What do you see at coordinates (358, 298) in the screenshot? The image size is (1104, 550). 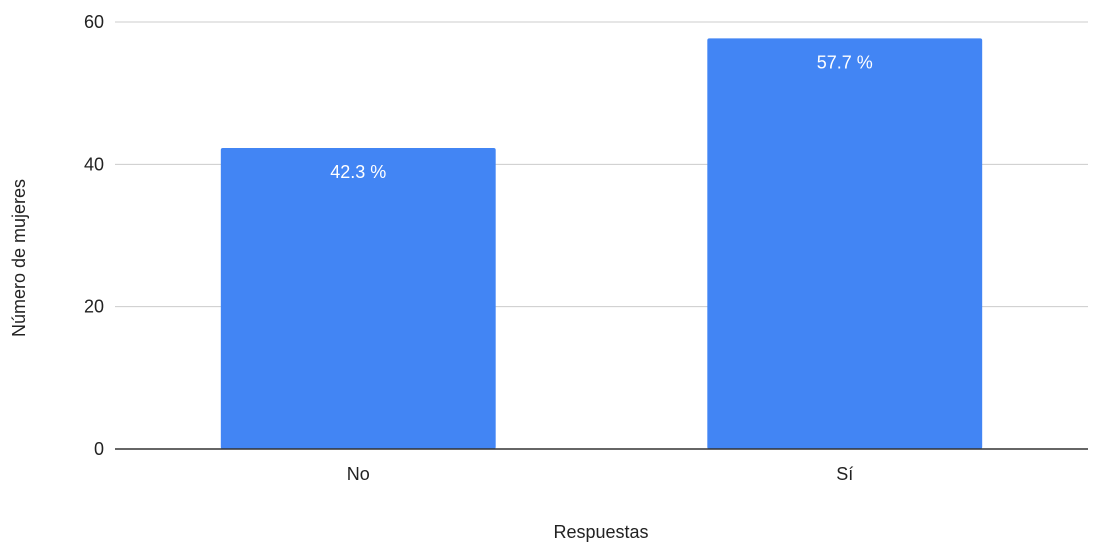 I see `bar` at bounding box center [358, 298].